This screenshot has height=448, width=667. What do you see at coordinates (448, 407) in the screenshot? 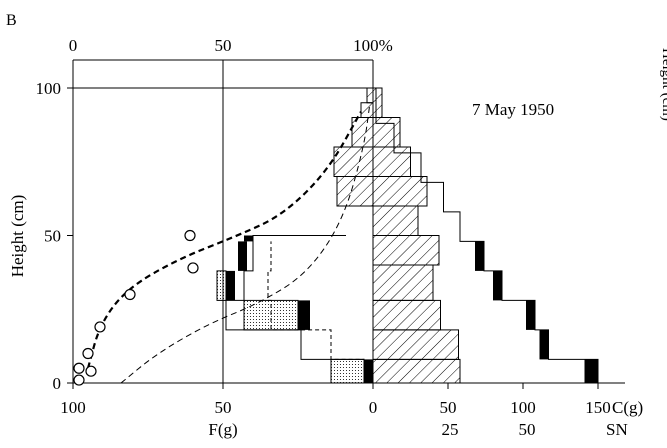
I see `c-tick-label: 50` at bounding box center [448, 407].